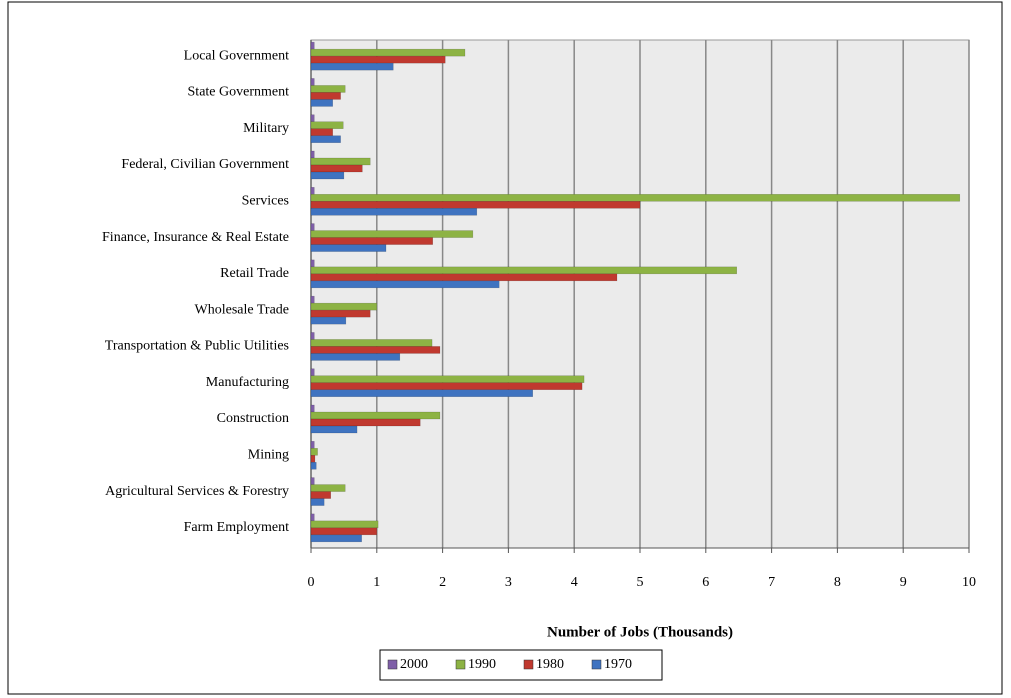 Image resolution: width=1011 pixels, height=698 pixels. What do you see at coordinates (482, 664) in the screenshot?
I see `legend-label: 1990` at bounding box center [482, 664].